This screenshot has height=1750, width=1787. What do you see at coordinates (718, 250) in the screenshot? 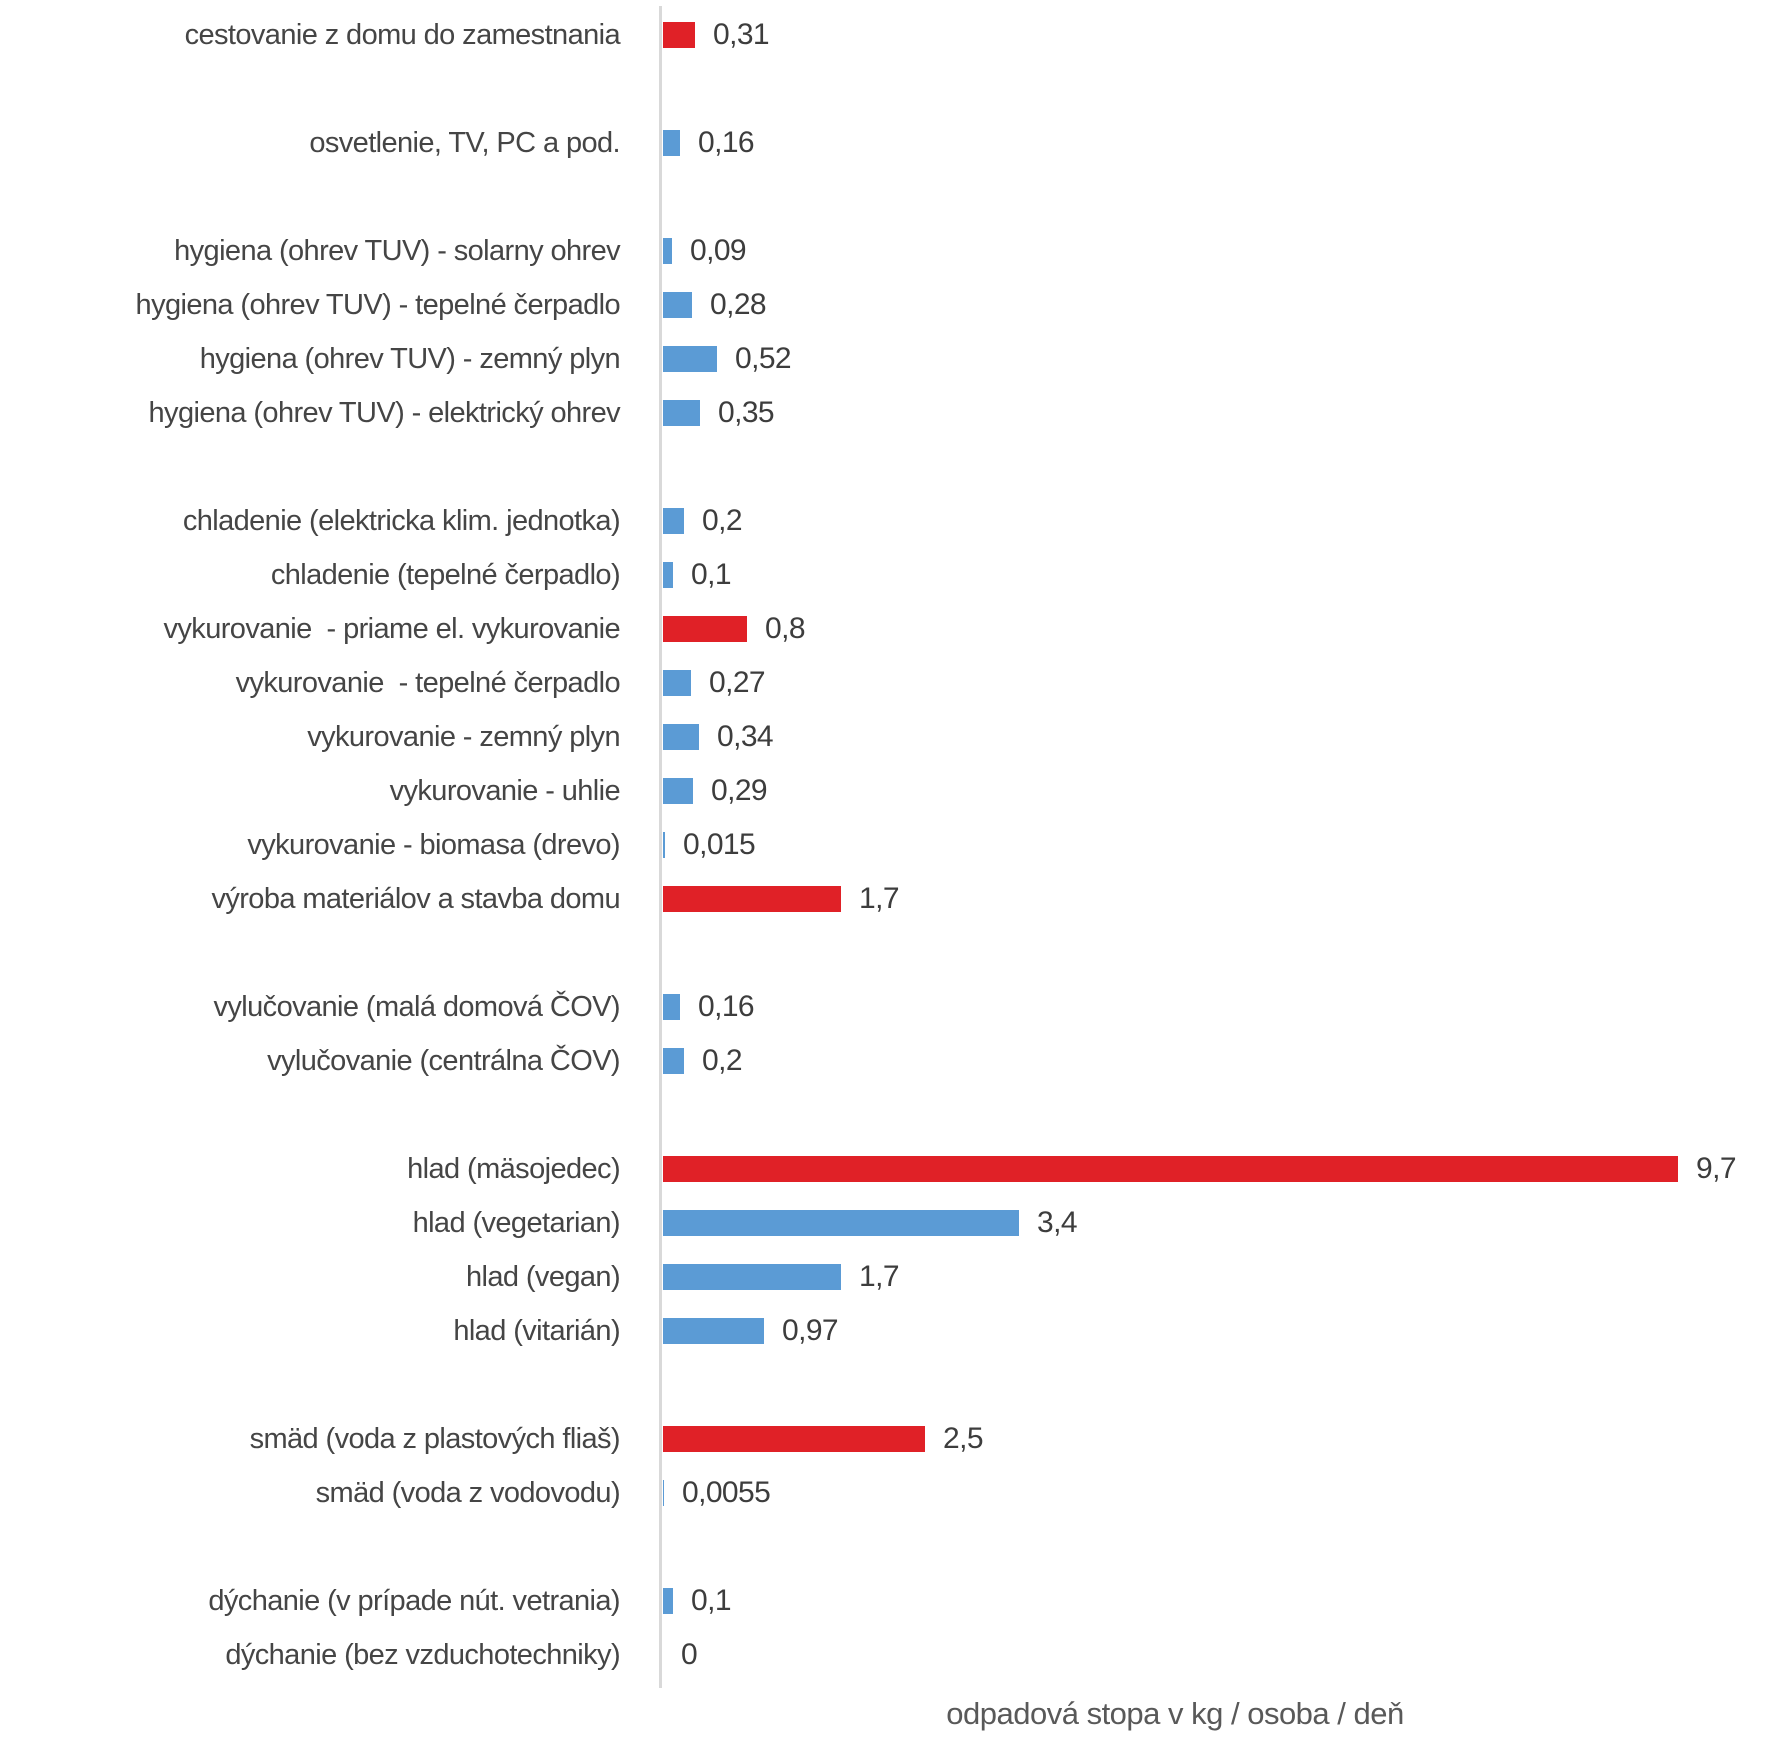
I see `value-label: 0,09` at bounding box center [718, 250].